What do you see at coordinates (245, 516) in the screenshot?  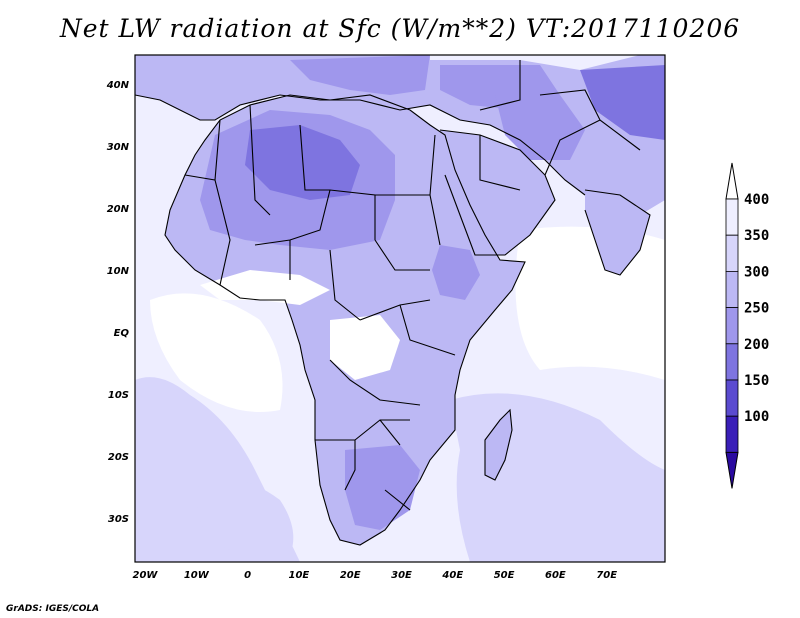 I see `ocean-field-medium` at bounding box center [245, 516].